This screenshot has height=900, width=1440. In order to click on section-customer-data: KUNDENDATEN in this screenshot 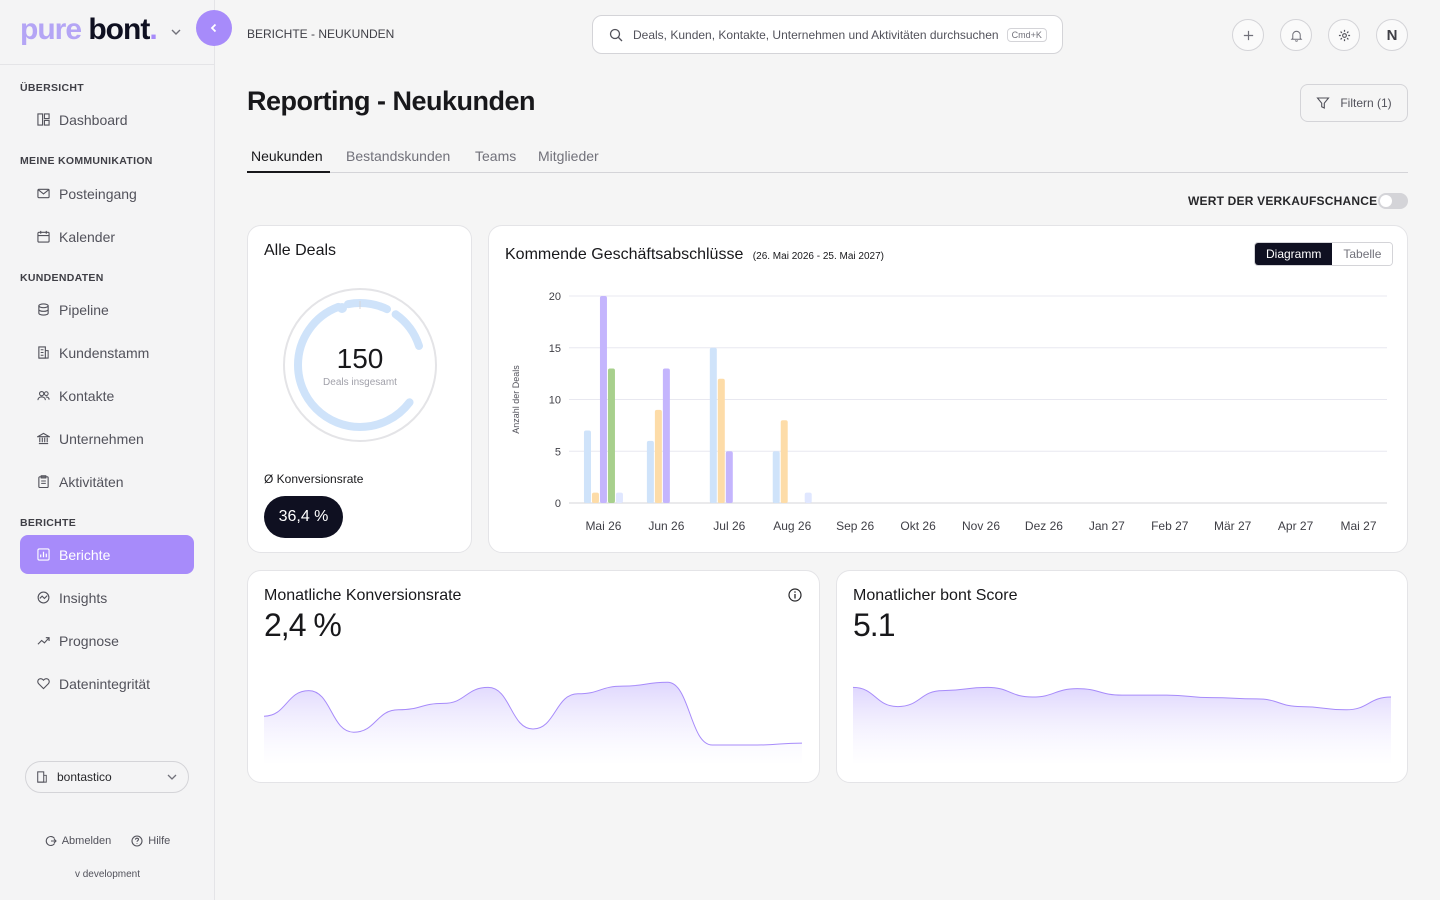, I will do `click(62, 278)`.